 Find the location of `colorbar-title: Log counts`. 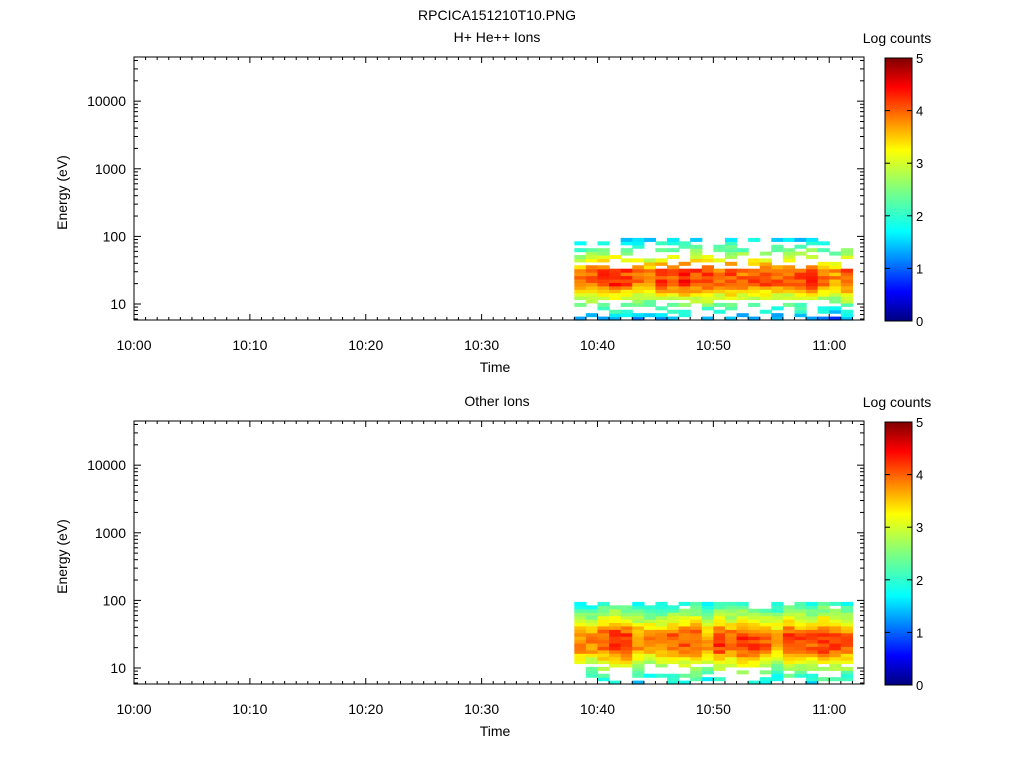

colorbar-title: Log counts is located at coordinates (897, 402).